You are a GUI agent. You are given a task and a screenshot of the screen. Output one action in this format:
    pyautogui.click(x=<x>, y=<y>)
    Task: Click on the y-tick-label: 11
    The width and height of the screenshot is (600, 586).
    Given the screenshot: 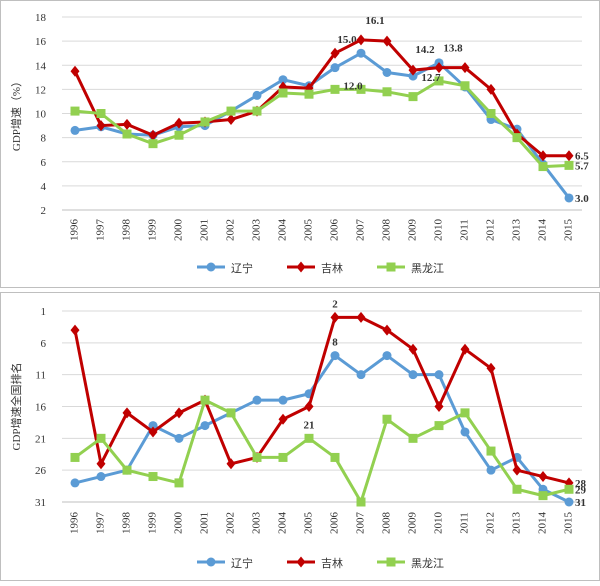 What is the action you would take?
    pyautogui.click(x=40, y=376)
    